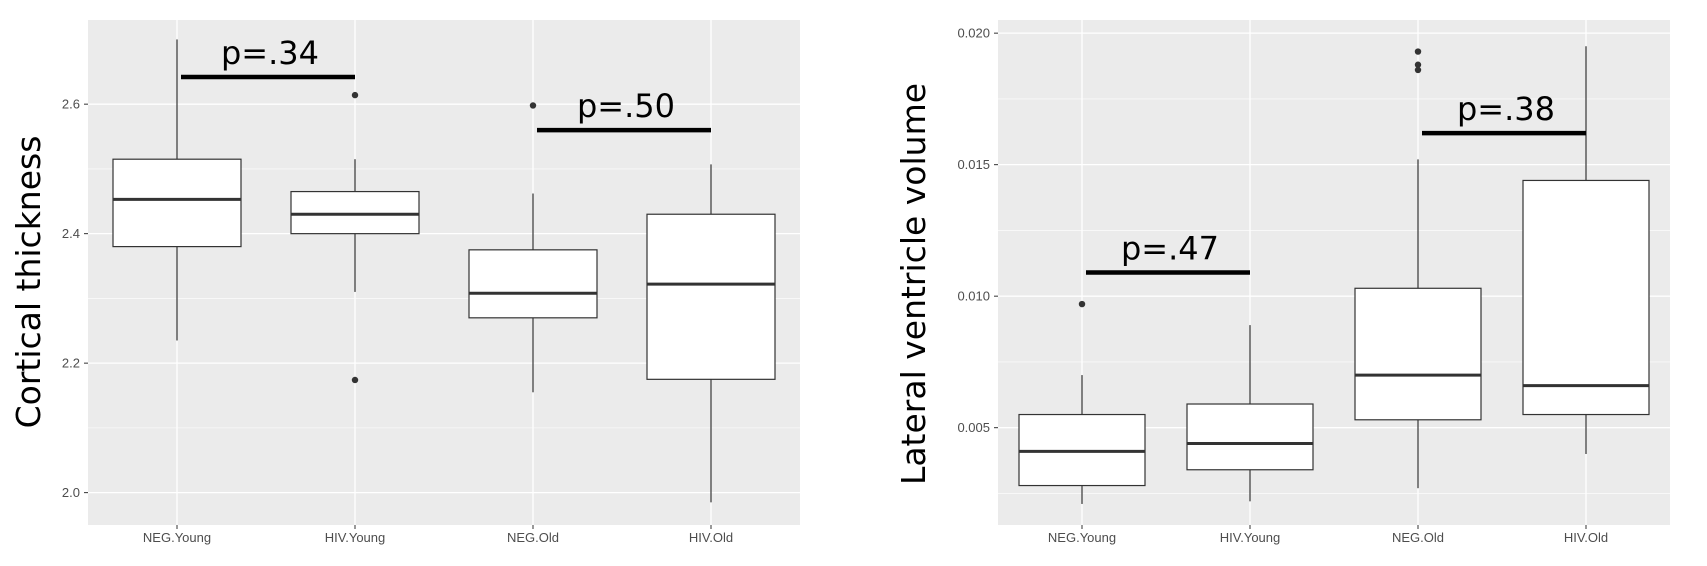 Image resolution: width=1707 pixels, height=566 pixels. I want to click on p-value-label: p=.34, so click(270, 53).